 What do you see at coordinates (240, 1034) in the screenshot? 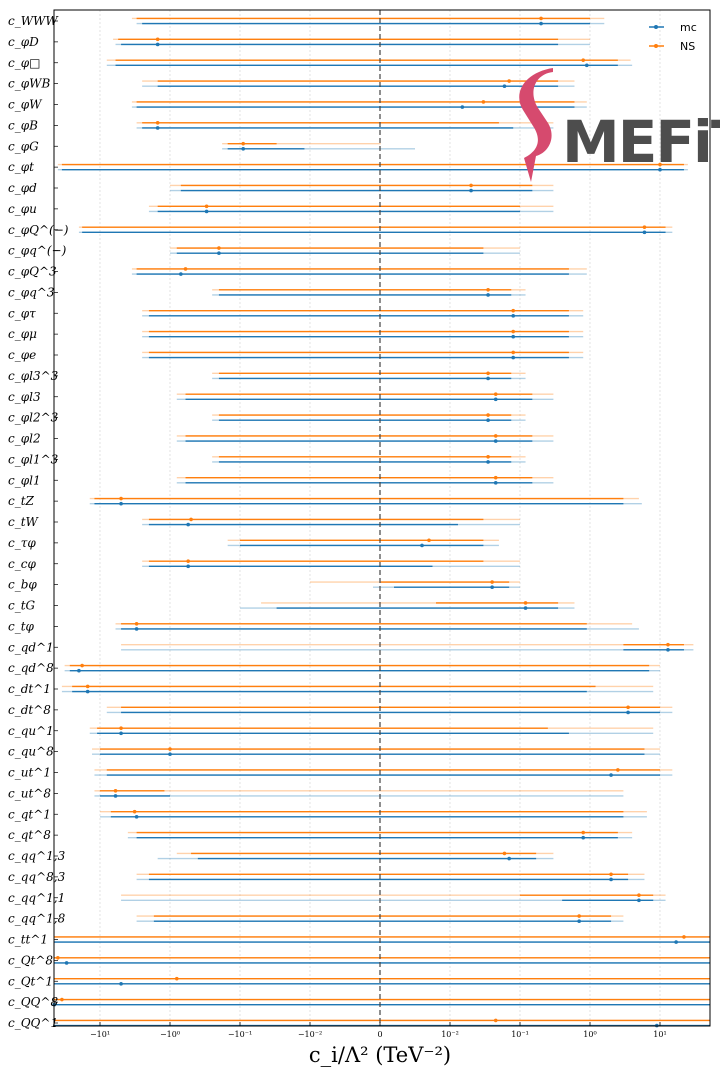
I see `x-tick-label: −10⁻¹` at bounding box center [240, 1034].